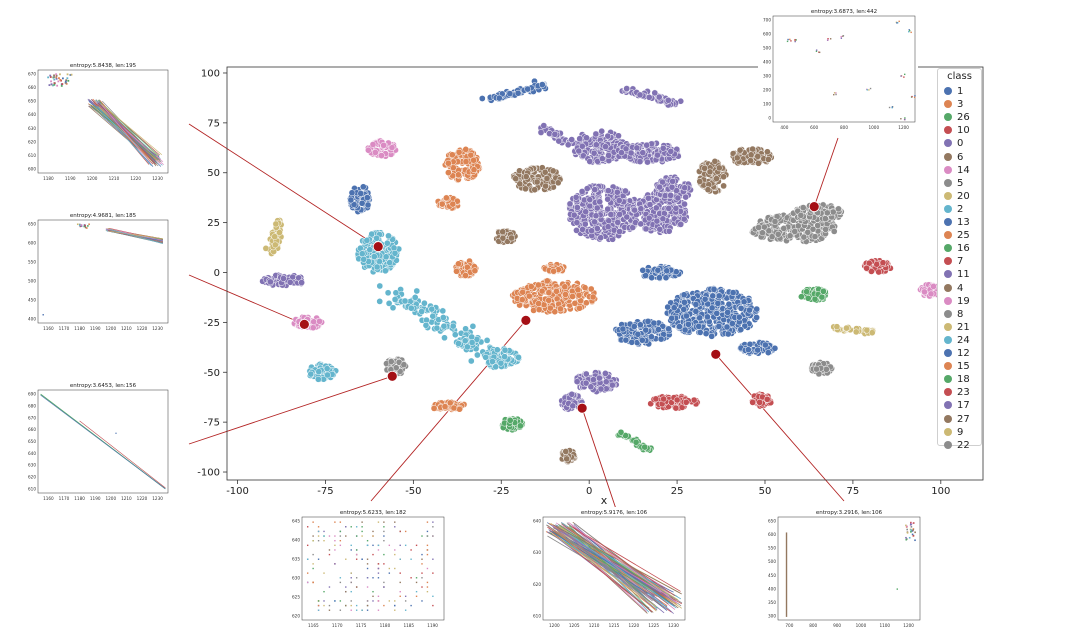 Image resolution: width=1080 pixels, height=641 pixels. I want to click on inset-x-tick: 1210, so click(126, 498).